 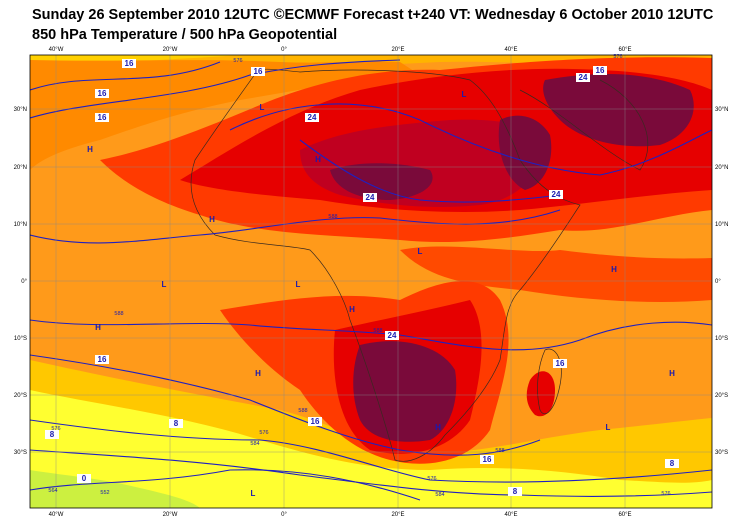 I want to click on lat-label-left: 30°N, so click(x=20, y=110).